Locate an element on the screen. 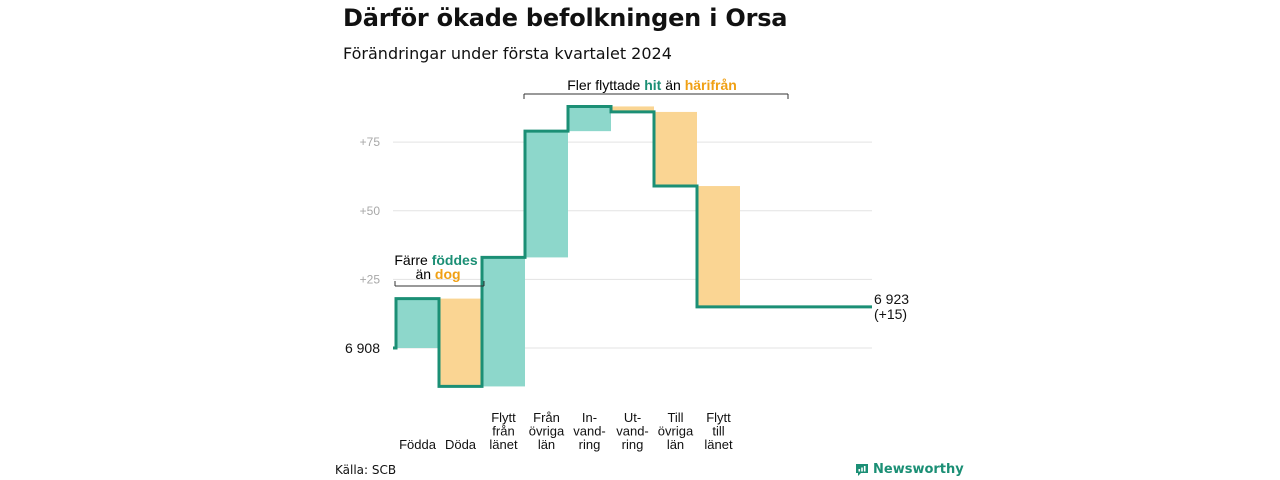  x-category-label: Flytt från länet is located at coordinates (503, 431).